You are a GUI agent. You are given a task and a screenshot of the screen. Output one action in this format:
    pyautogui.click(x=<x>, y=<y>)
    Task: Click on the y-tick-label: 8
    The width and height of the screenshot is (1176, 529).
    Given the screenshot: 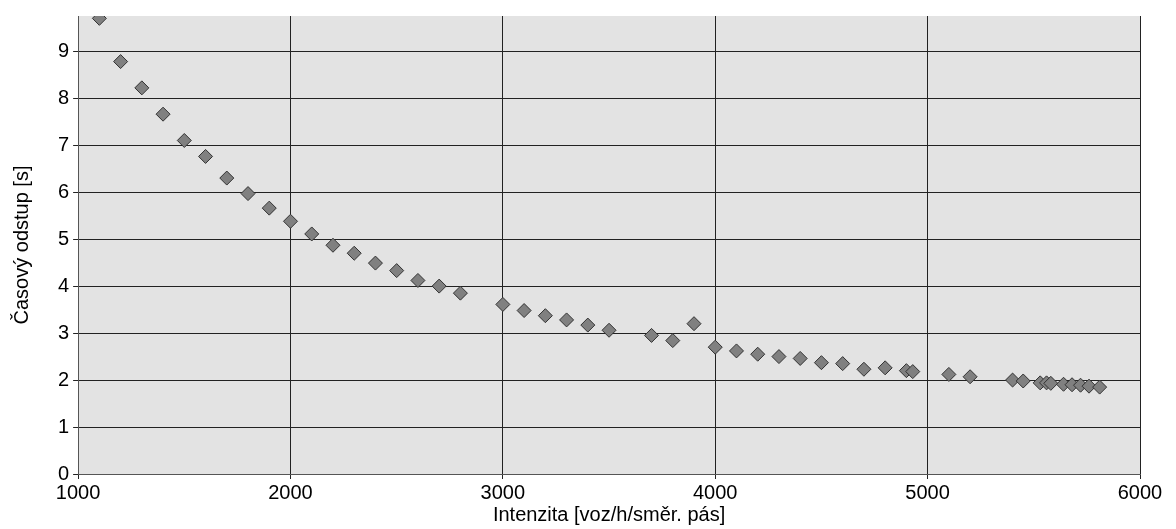 What is the action you would take?
    pyautogui.click(x=64, y=96)
    